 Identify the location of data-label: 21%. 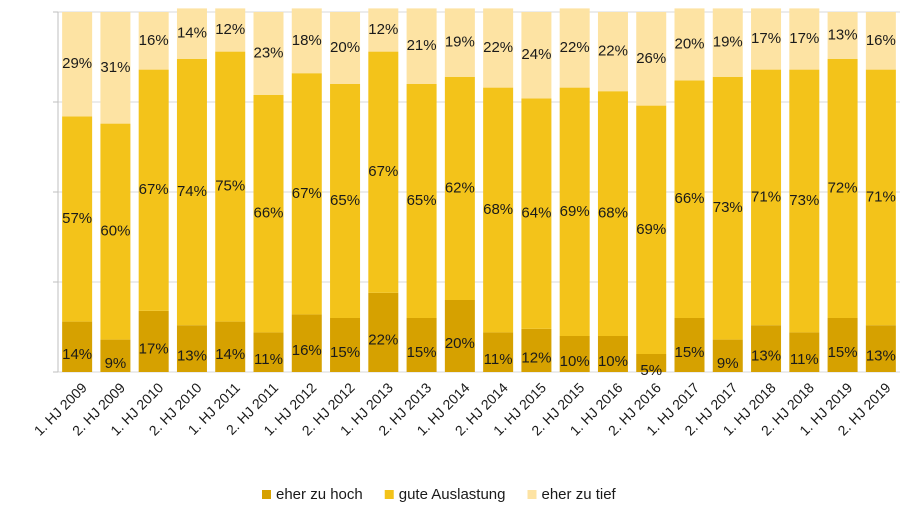
(422, 45).